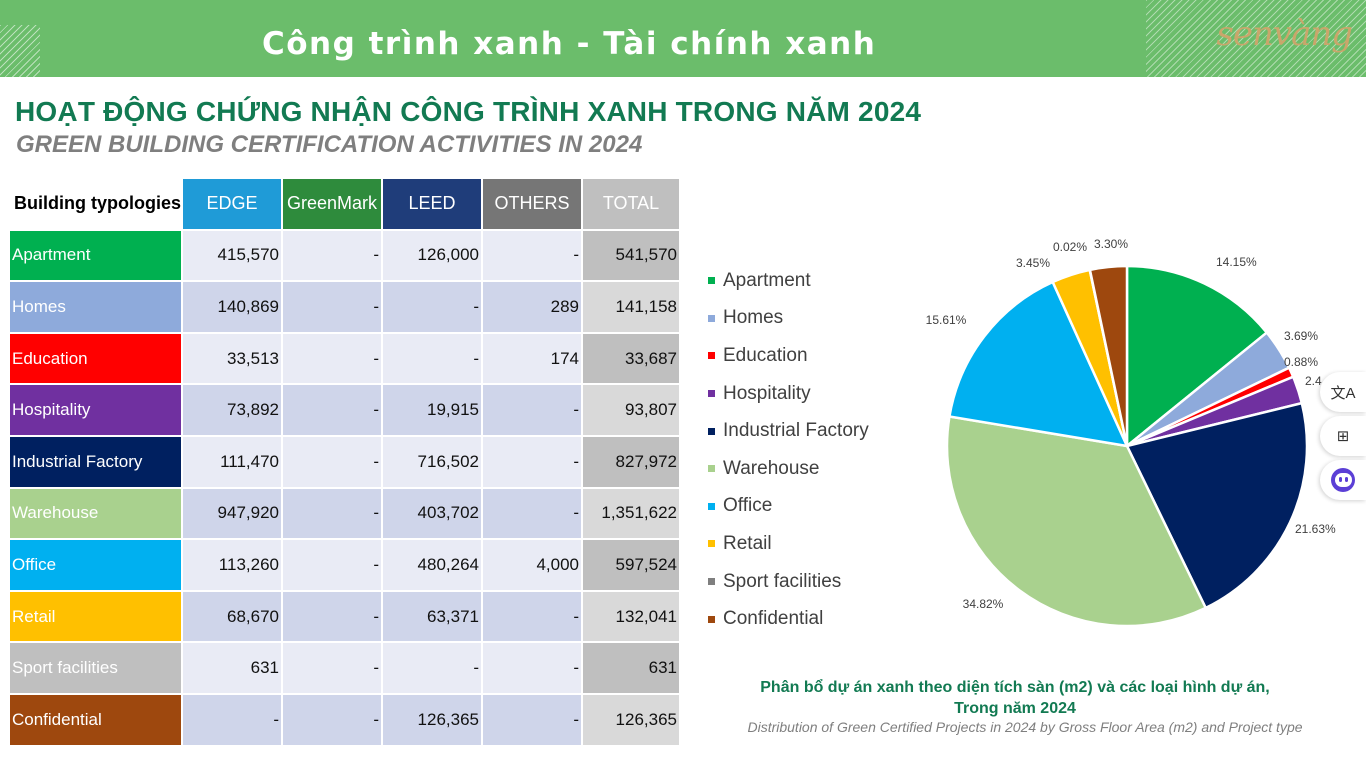 The height and width of the screenshot is (768, 1366). Describe the element at coordinates (788, 544) in the screenshot. I see `legend-item: Retail` at that location.